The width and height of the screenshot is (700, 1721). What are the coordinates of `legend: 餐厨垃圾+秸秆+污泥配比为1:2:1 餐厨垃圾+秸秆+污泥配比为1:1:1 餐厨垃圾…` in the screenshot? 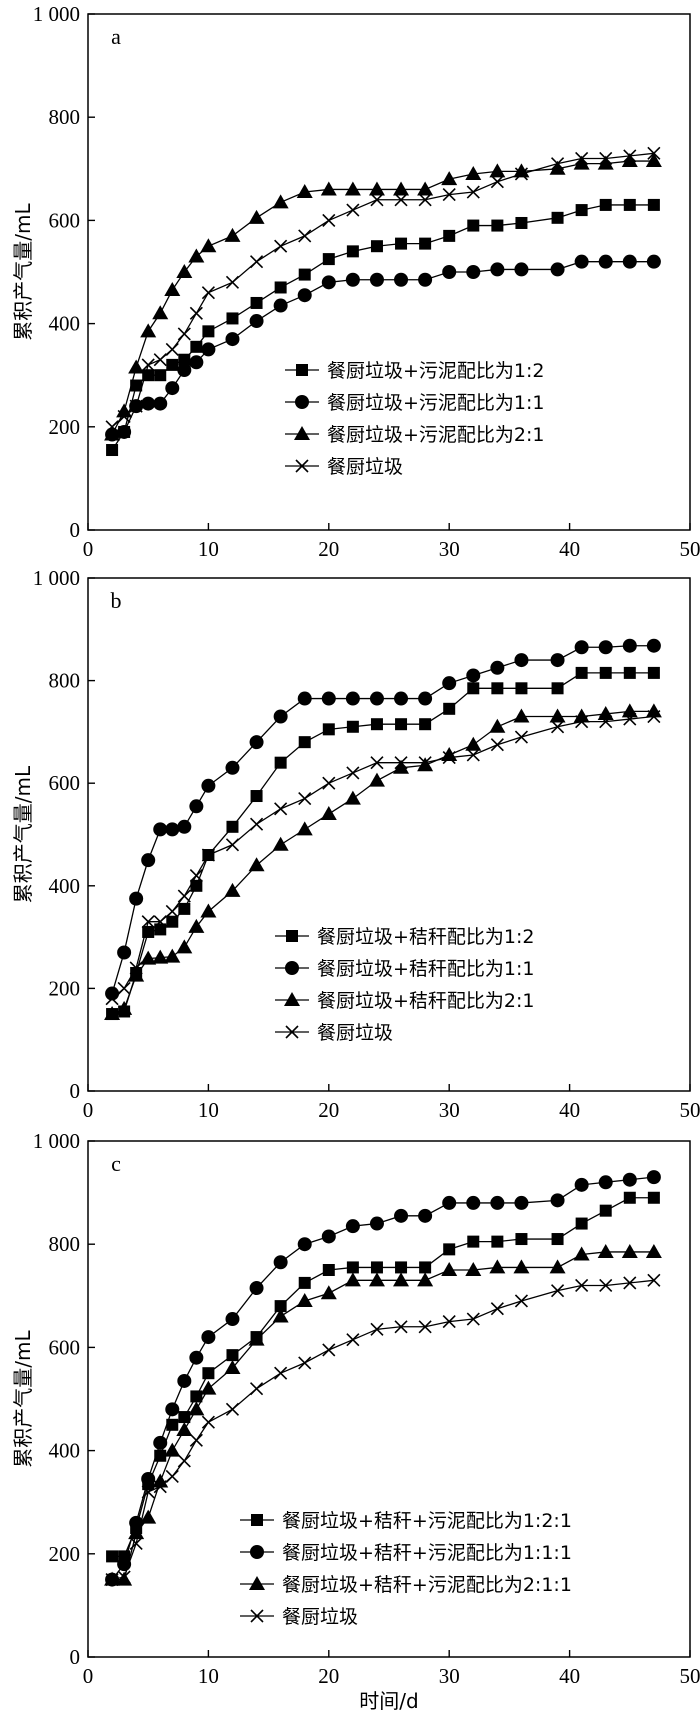 It's located at (406, 1569).